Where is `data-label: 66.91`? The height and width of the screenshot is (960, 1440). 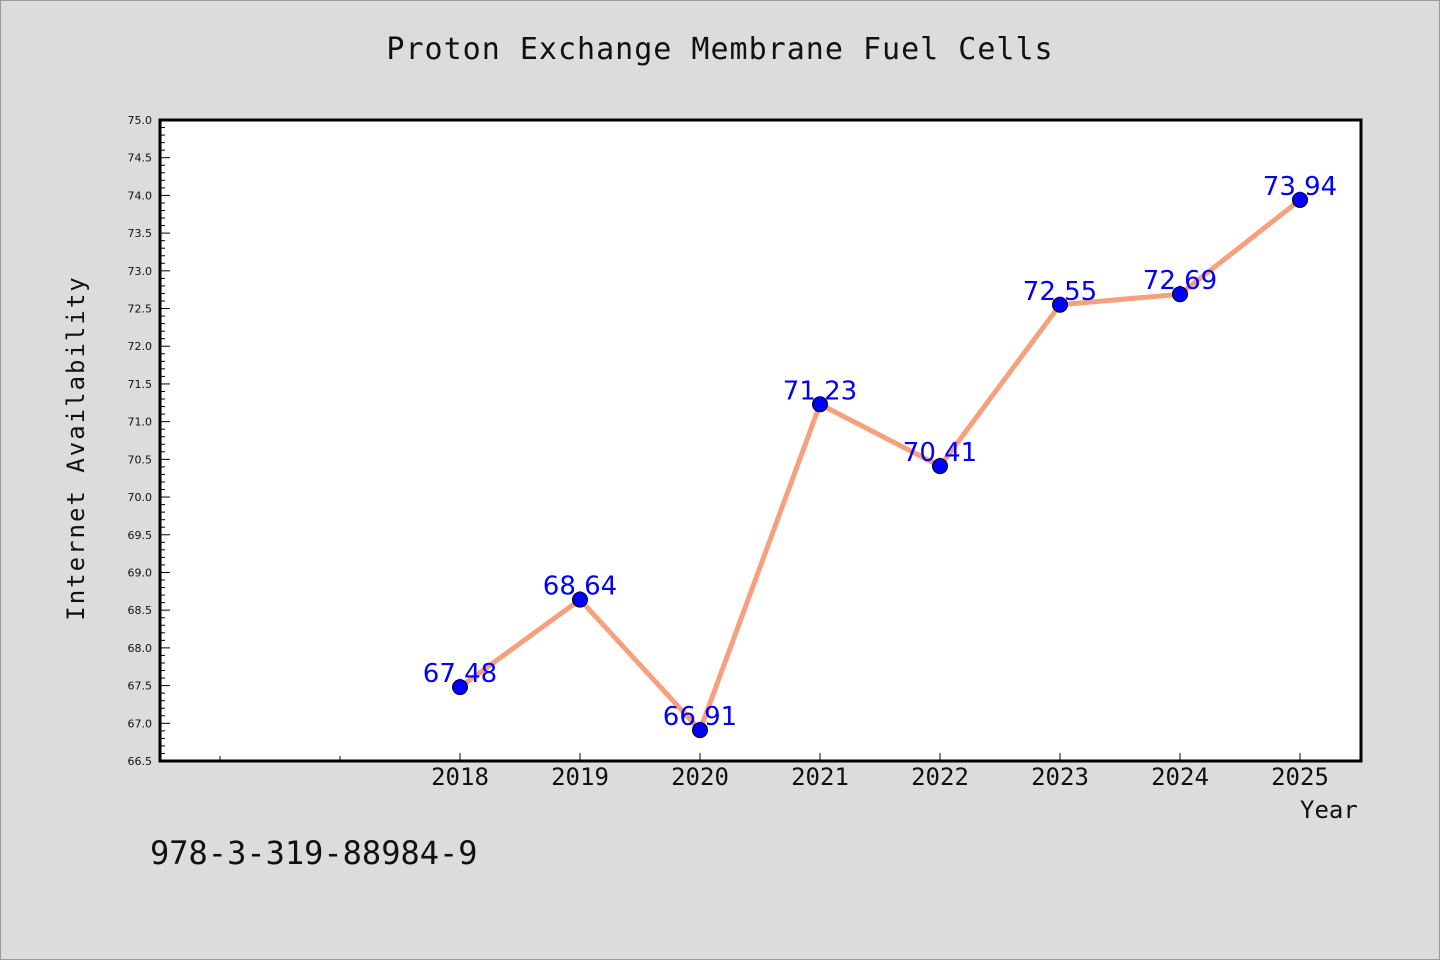
data-label: 66.91 is located at coordinates (700, 717).